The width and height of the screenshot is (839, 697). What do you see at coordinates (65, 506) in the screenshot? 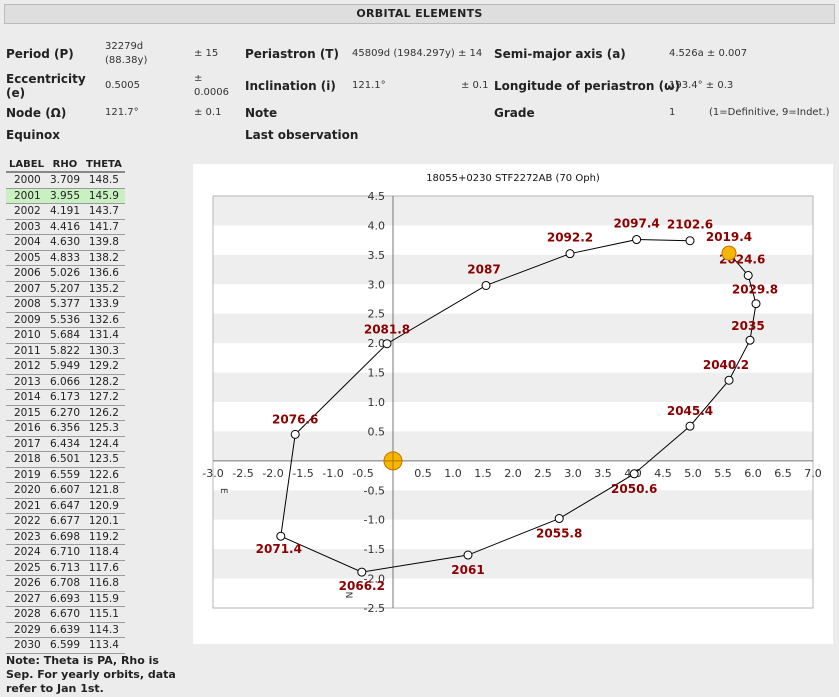
I see `table-row: 2021 6.647 120.9` at bounding box center [65, 506].